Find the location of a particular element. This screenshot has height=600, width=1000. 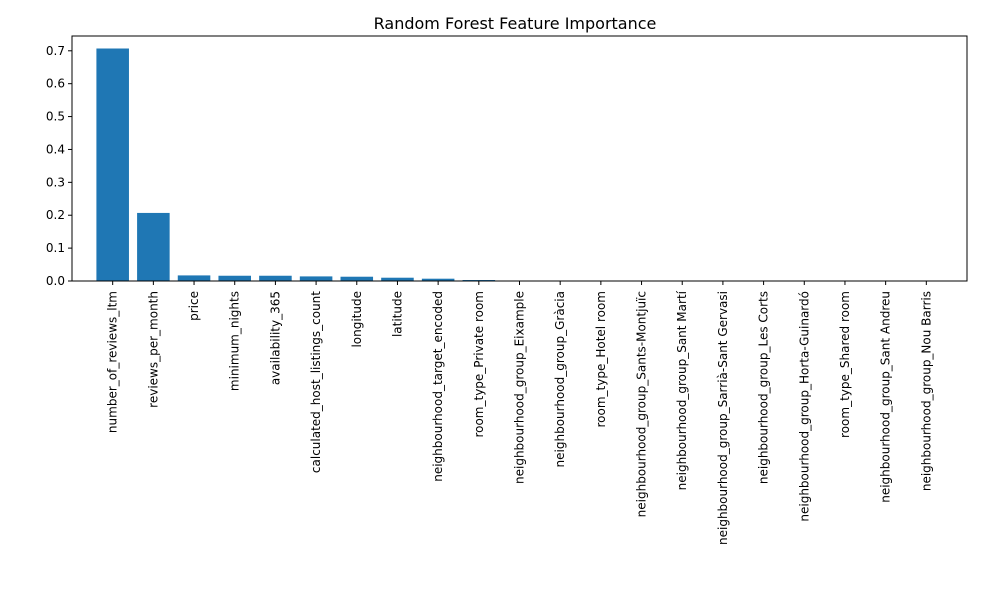

x-tick-label-10: neighbourhood_group_Eixample is located at coordinates (520, 387).